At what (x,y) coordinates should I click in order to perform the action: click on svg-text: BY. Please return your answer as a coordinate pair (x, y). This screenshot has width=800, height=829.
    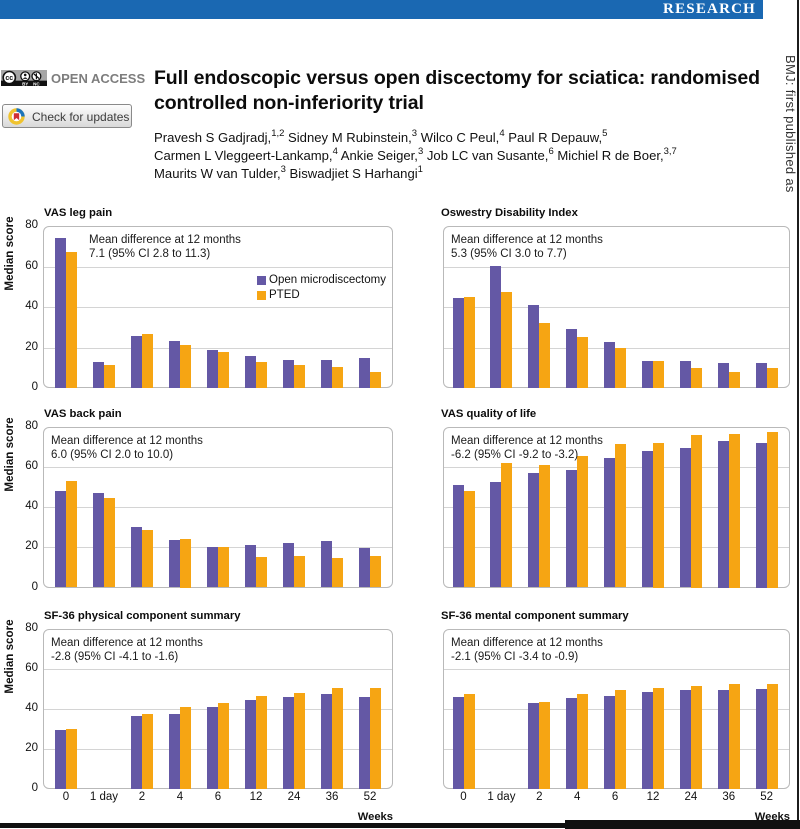
    Looking at the image, I should click on (25, 83).